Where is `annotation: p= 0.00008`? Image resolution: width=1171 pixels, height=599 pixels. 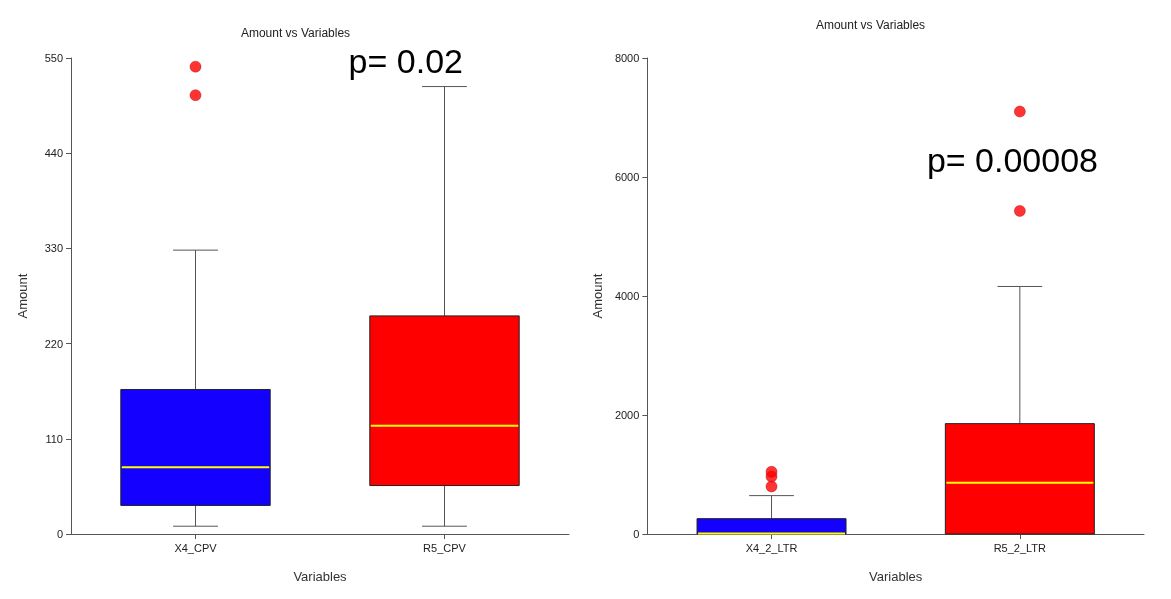
annotation: p= 0.00008 is located at coordinates (1012, 160).